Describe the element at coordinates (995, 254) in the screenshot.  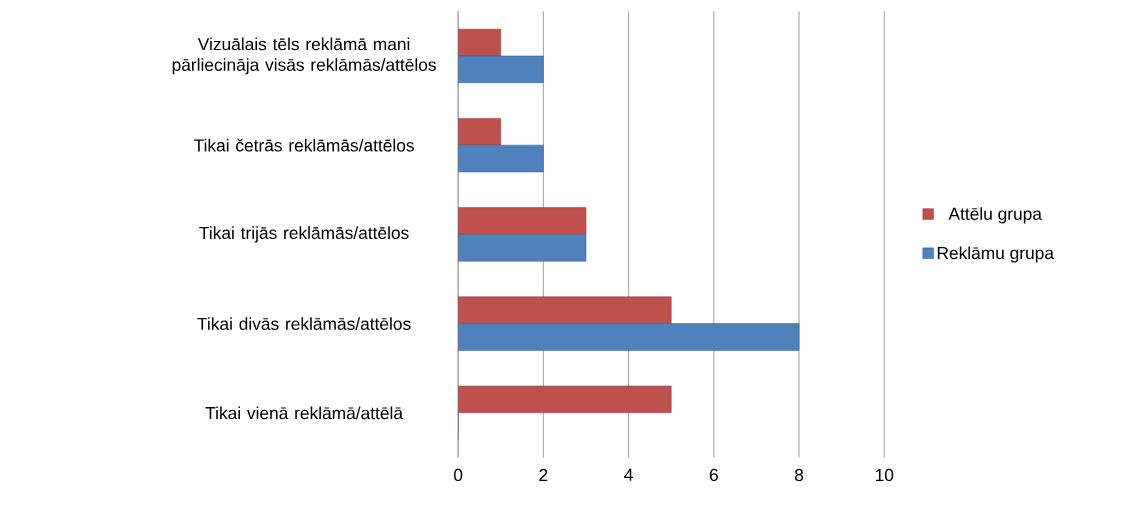
I see `legend-label: Reklāmu grupa` at that location.